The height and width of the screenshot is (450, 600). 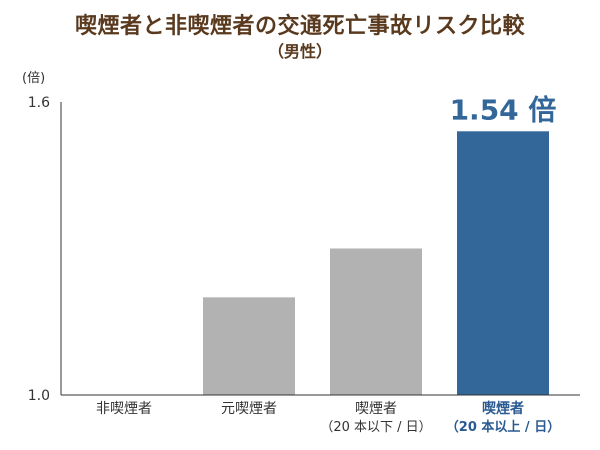 What do you see at coordinates (299, 51) in the screenshot?
I see `chart-subtitle: （男性）` at bounding box center [299, 51].